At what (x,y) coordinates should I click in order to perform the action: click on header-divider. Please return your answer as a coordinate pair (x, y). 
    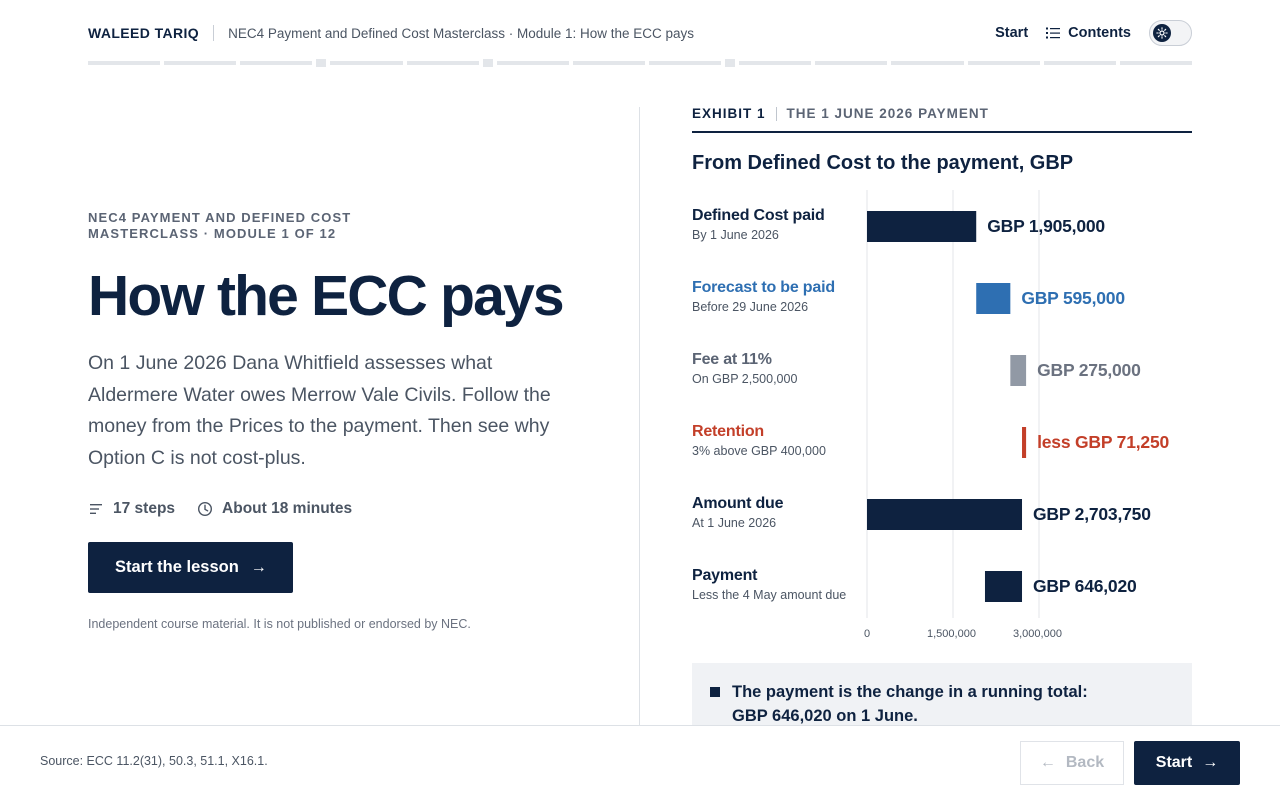
    Looking at the image, I should click on (214, 33).